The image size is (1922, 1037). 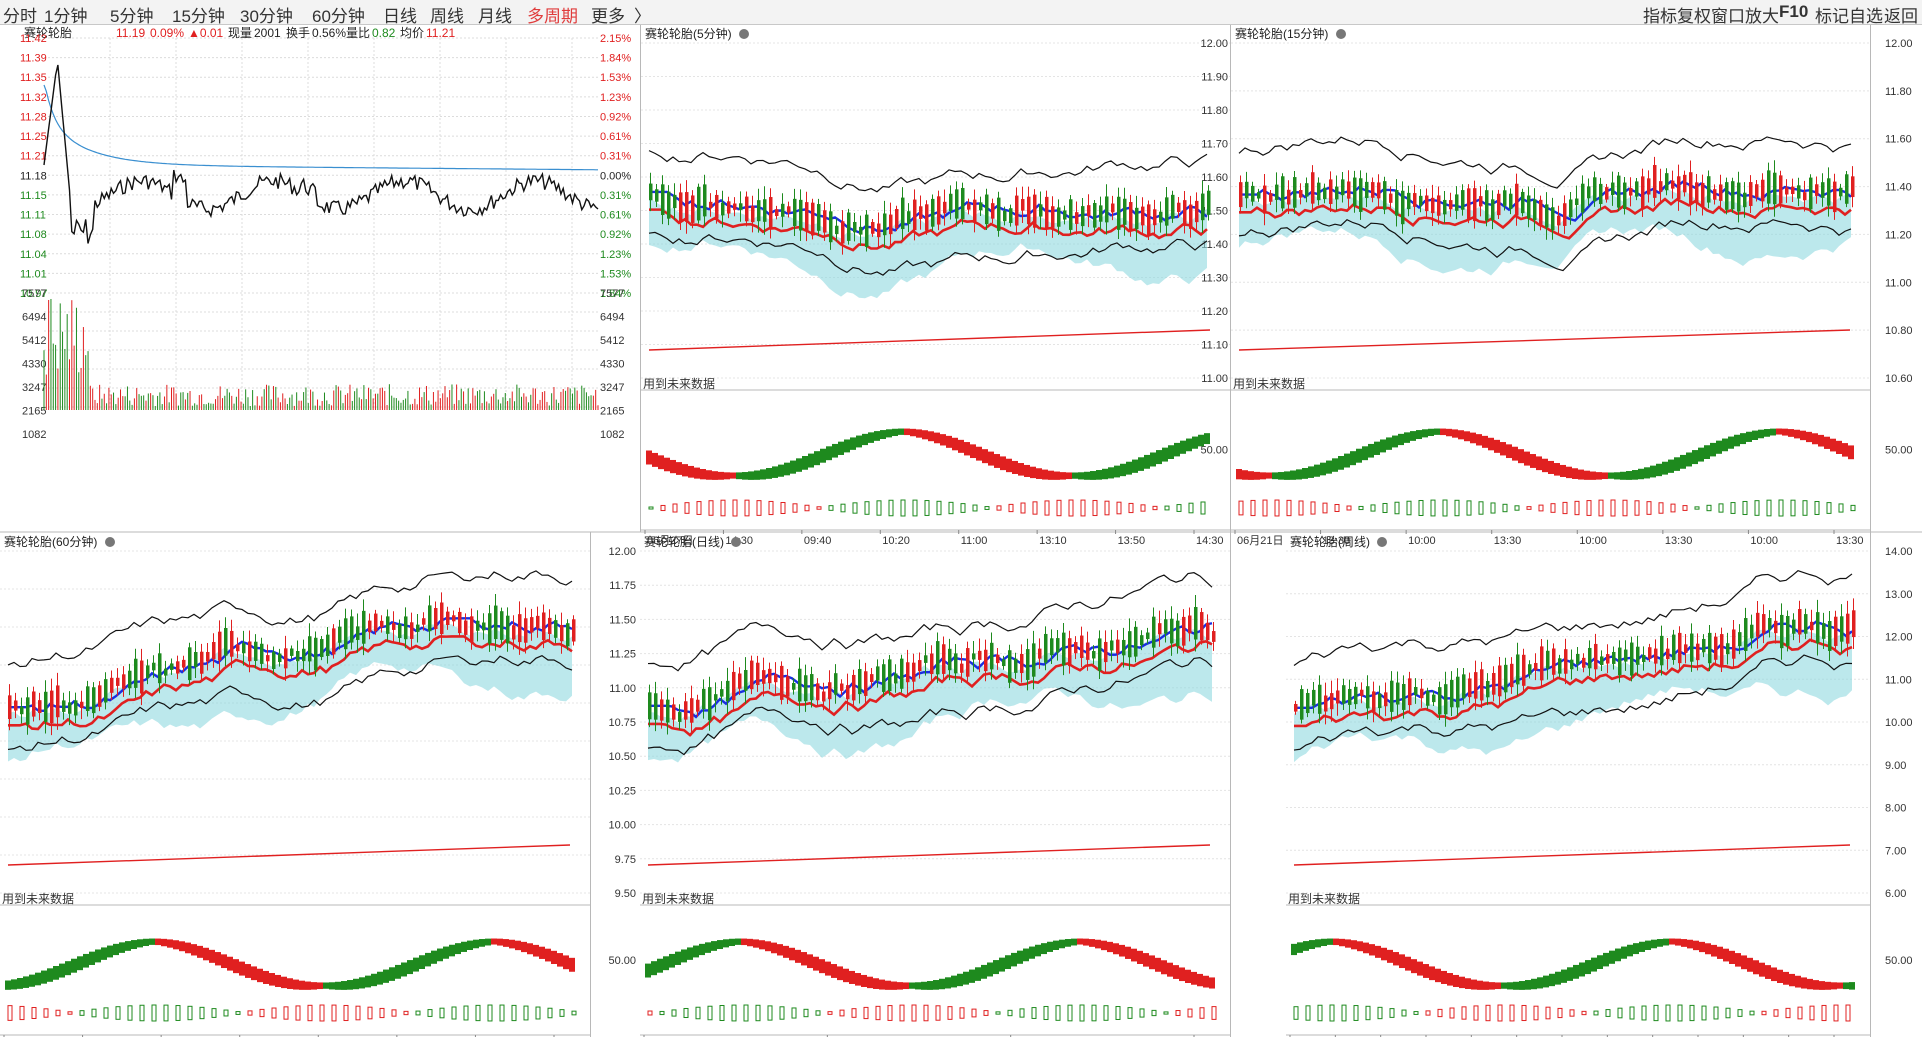 I want to click on period-multi: 多周期, so click(x=552, y=16).